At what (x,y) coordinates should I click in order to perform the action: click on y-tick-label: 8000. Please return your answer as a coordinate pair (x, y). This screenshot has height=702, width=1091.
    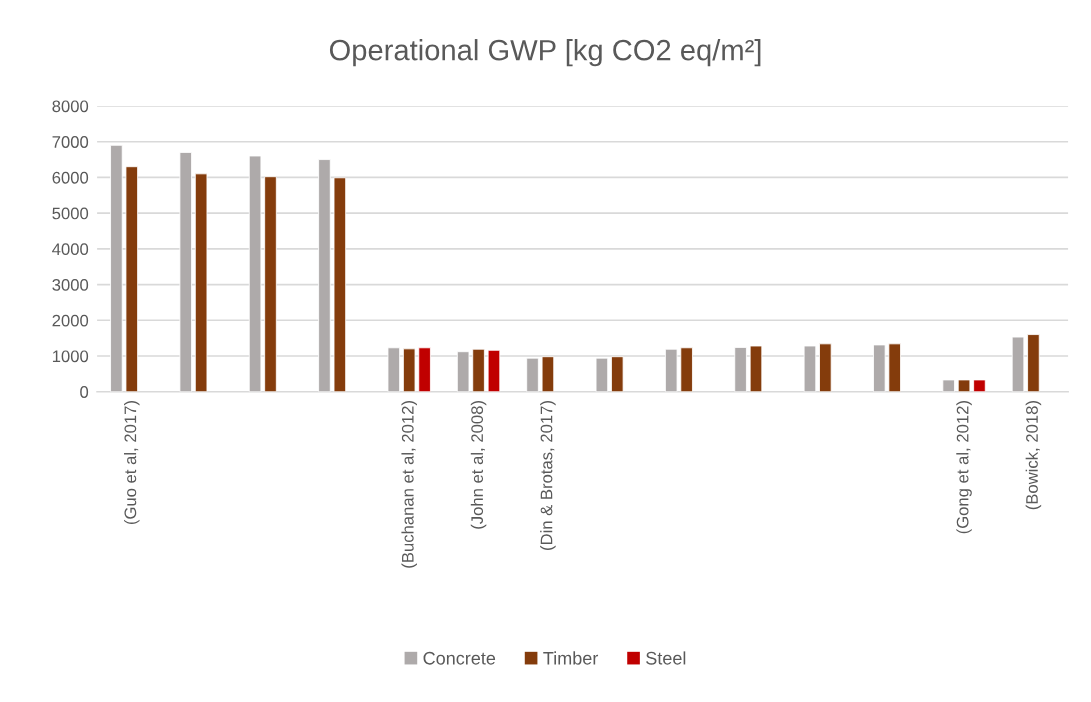
    Looking at the image, I should click on (70, 106).